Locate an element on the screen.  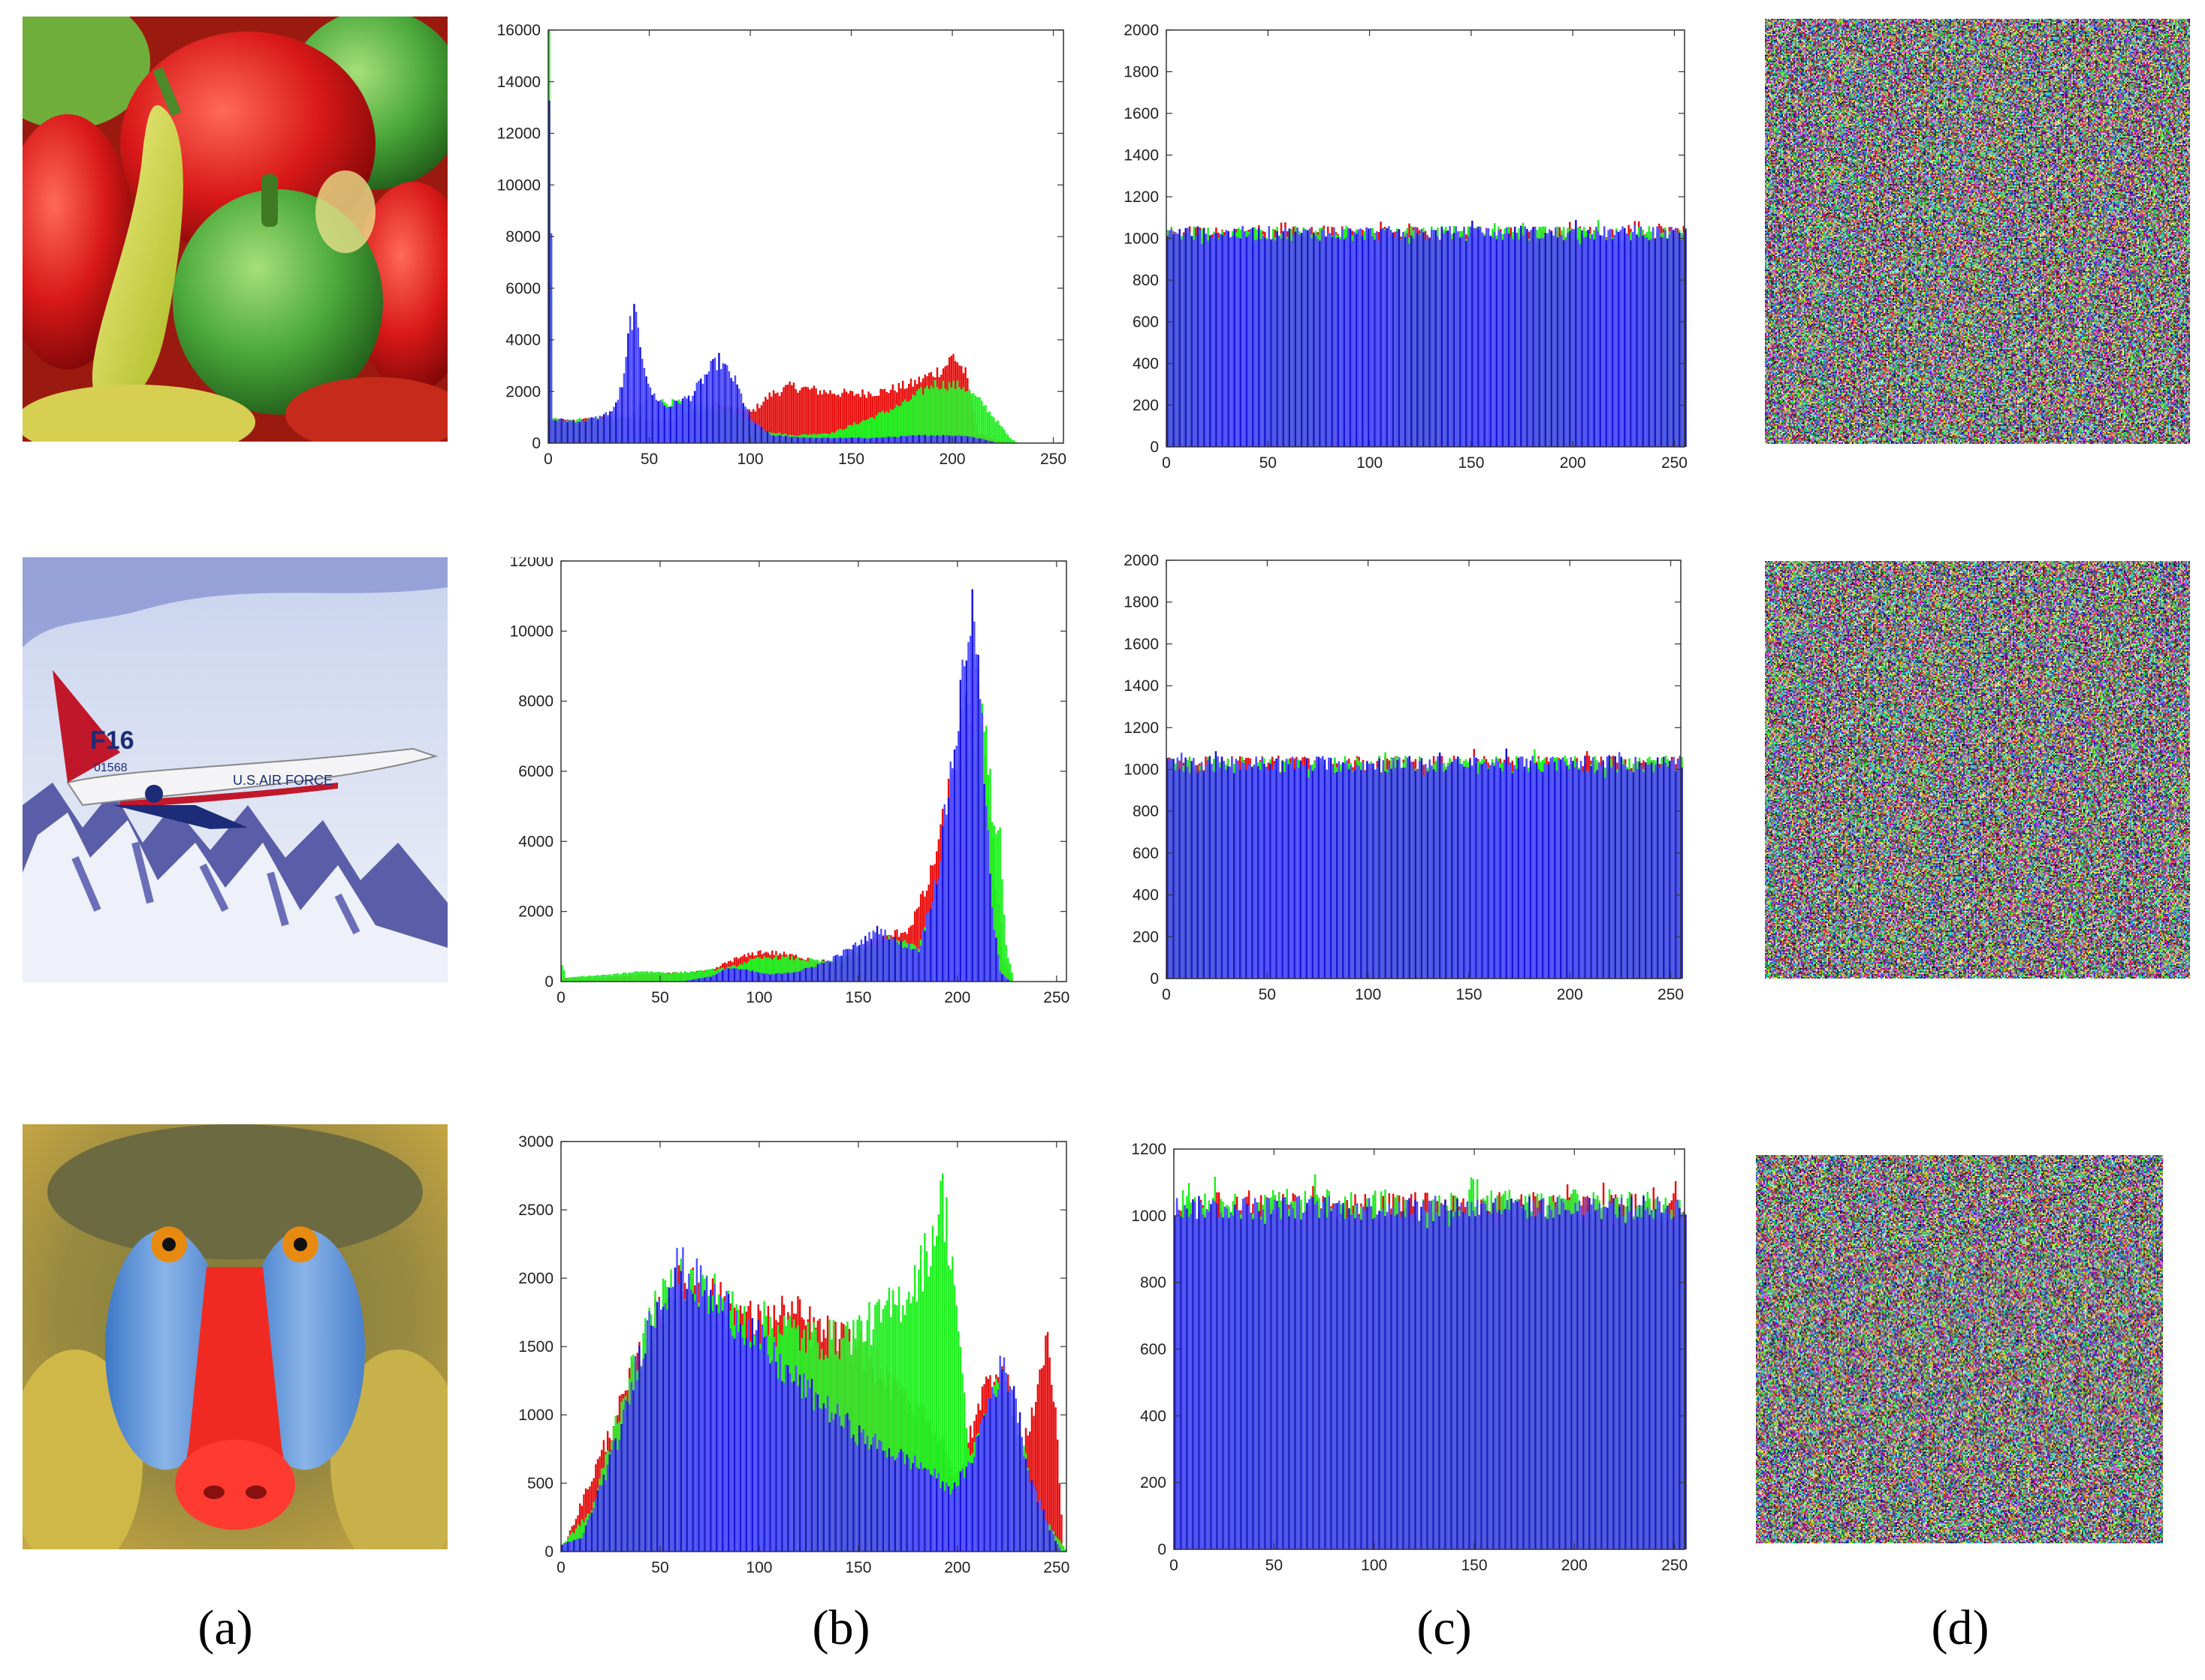
airplane-photo: F16 01568 U.S.AIR FORCE is located at coordinates (236, 769).